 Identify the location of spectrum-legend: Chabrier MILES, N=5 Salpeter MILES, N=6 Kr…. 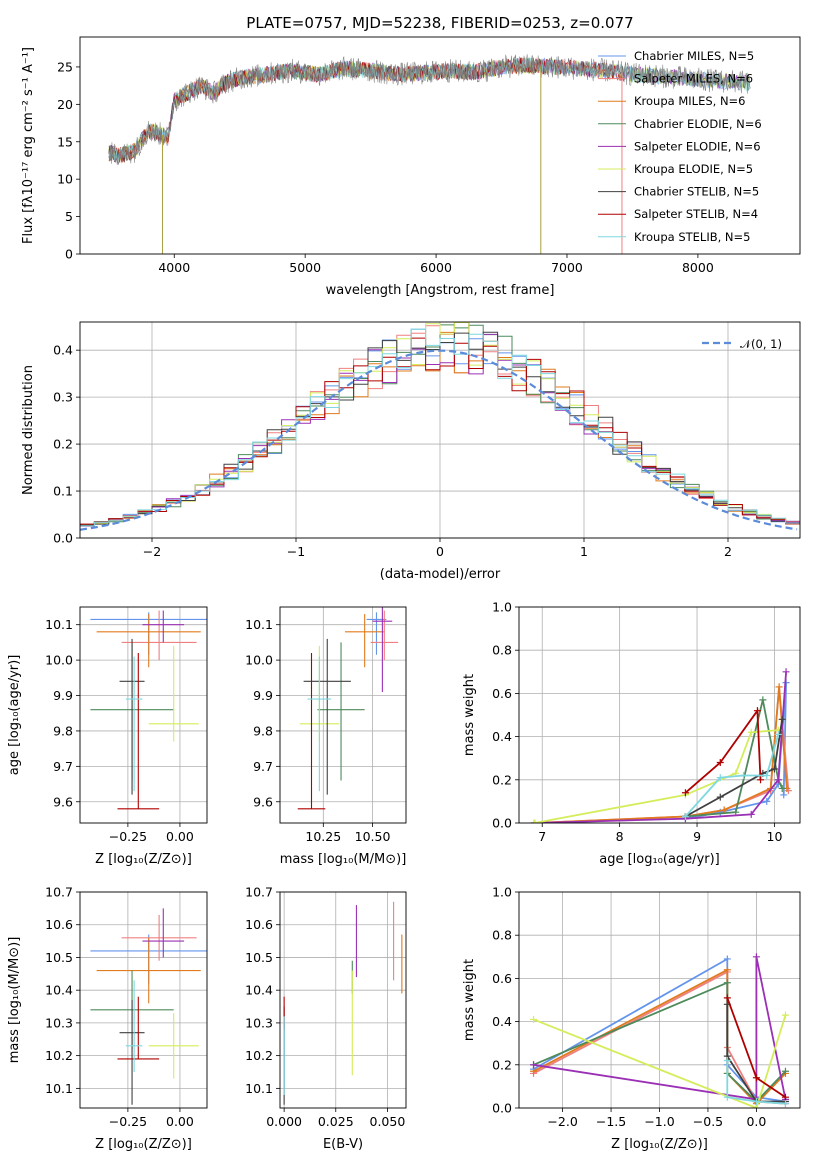
(680, 146).